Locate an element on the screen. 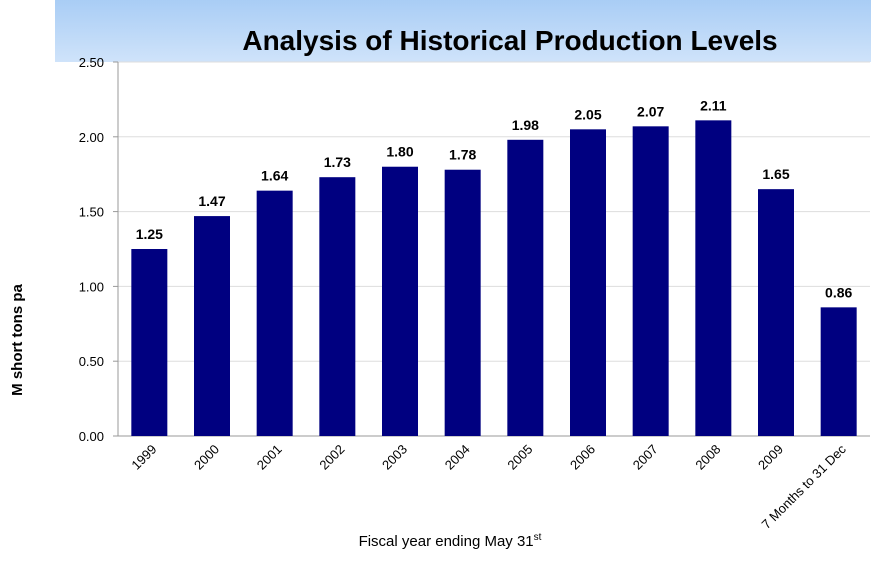 This screenshot has width=871, height=569. data-label: 1.65 is located at coordinates (775, 174).